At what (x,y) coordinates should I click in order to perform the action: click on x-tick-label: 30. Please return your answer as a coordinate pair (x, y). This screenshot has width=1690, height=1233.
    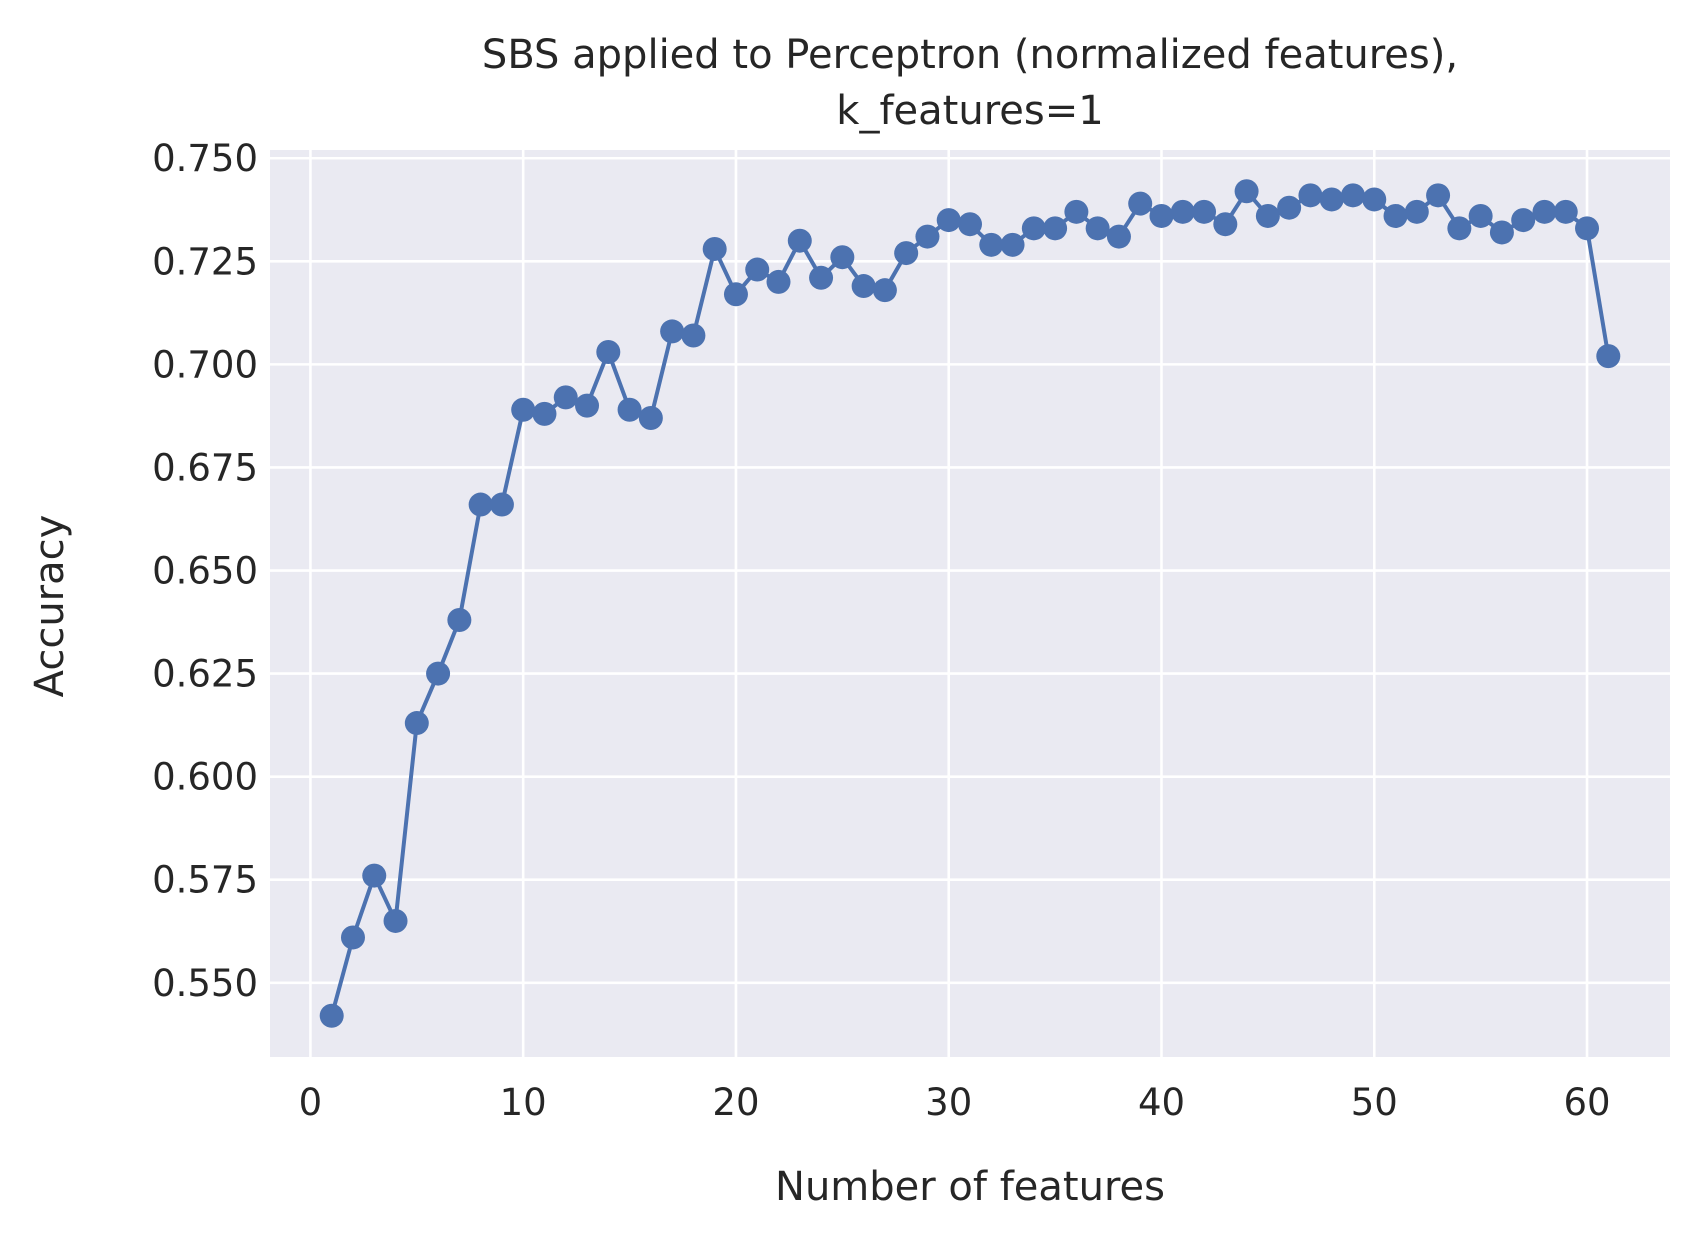
    Looking at the image, I should click on (948, 1102).